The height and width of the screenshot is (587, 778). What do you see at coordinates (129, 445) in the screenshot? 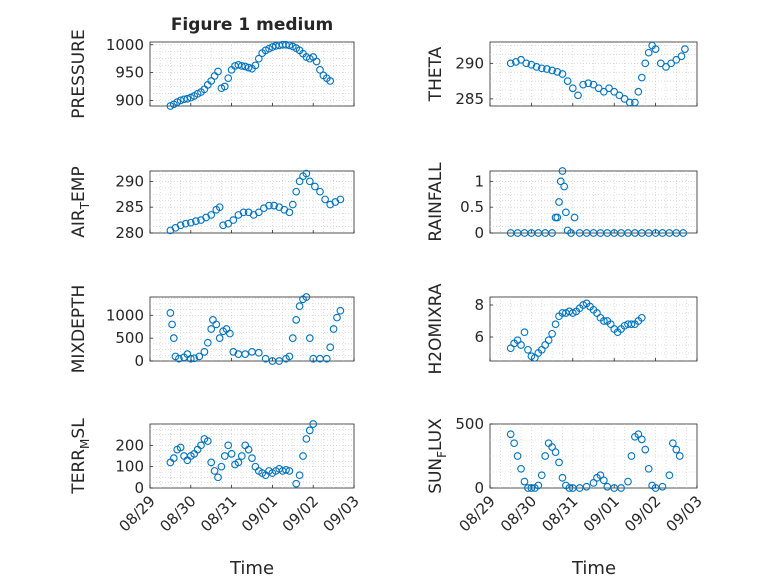
I see `y-tick-label: 200` at bounding box center [129, 445].